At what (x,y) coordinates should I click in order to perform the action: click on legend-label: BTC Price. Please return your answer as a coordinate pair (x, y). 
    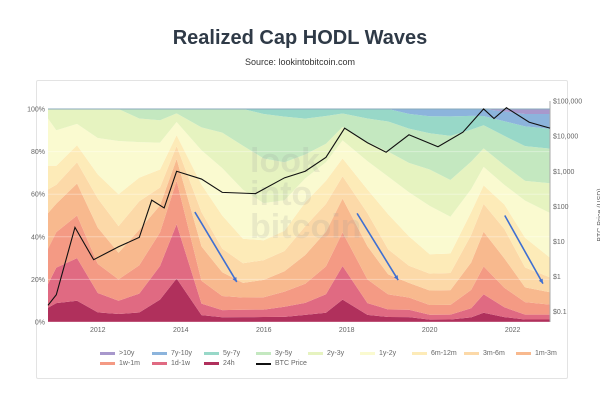
    Looking at the image, I should click on (291, 364).